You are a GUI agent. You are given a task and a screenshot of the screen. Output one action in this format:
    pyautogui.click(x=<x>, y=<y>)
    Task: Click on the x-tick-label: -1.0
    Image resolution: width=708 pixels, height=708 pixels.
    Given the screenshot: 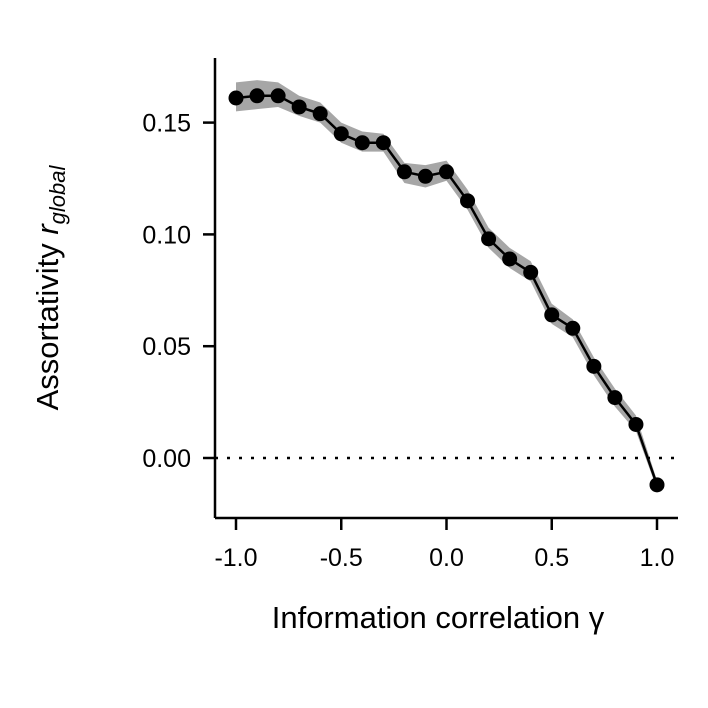 What is the action you would take?
    pyautogui.click(x=235, y=558)
    